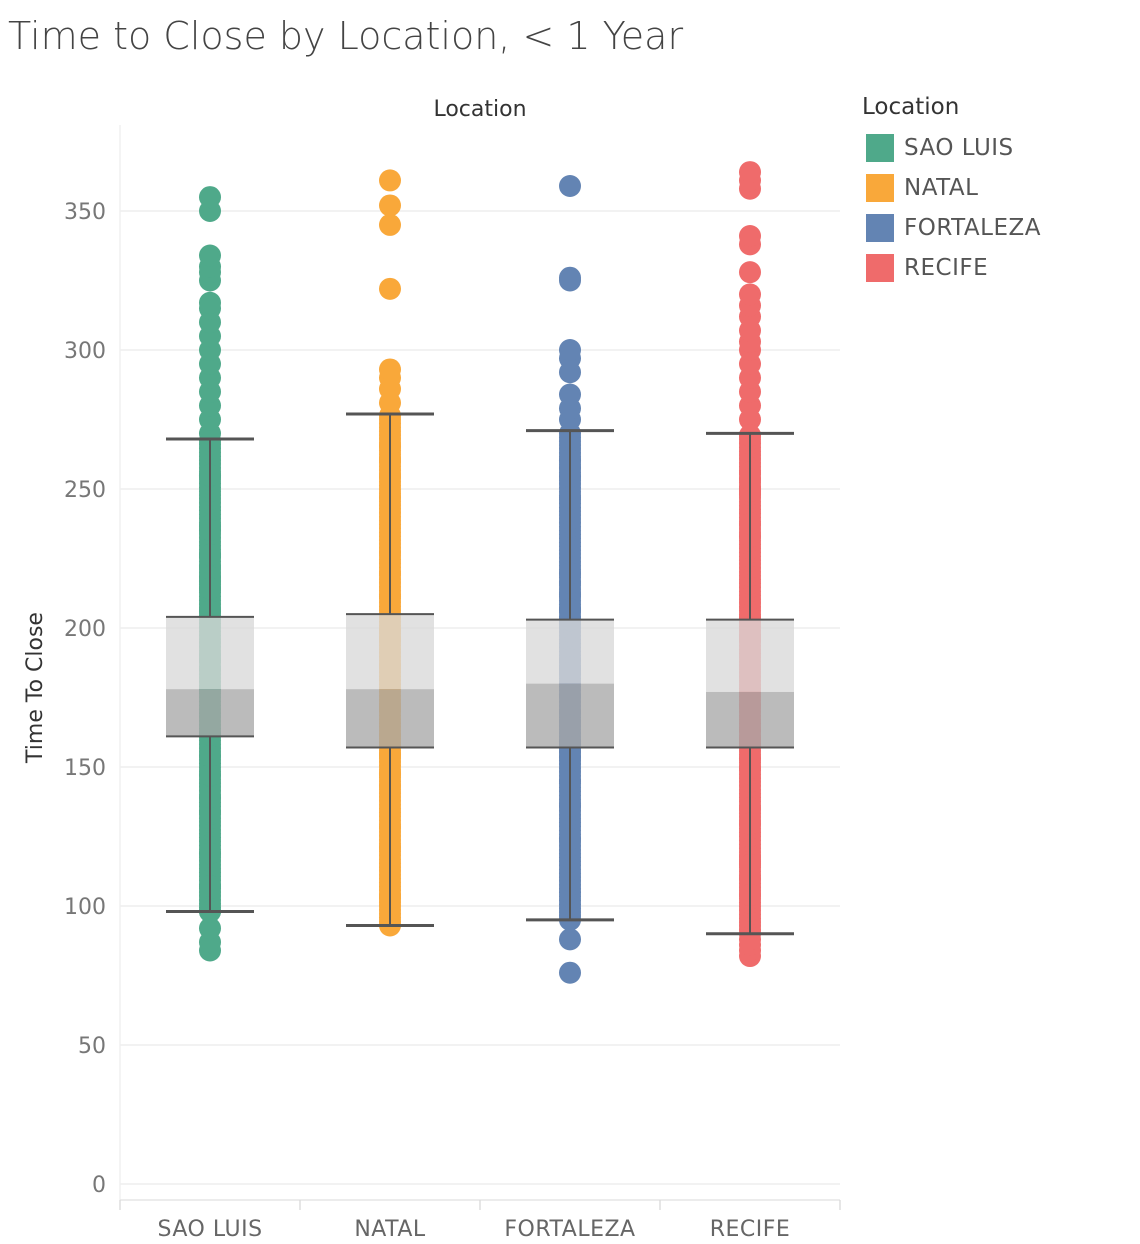  I want to click on x-tick-label: NATAL, so click(390, 1229).